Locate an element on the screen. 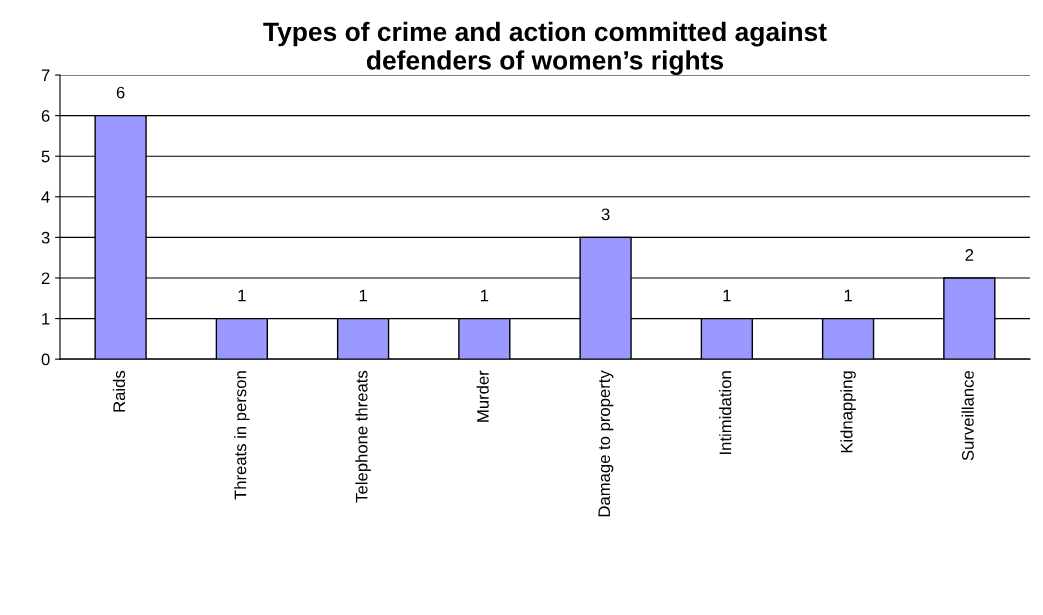 The image size is (1043, 615). y-tick-label: 6 is located at coordinates (45, 116).